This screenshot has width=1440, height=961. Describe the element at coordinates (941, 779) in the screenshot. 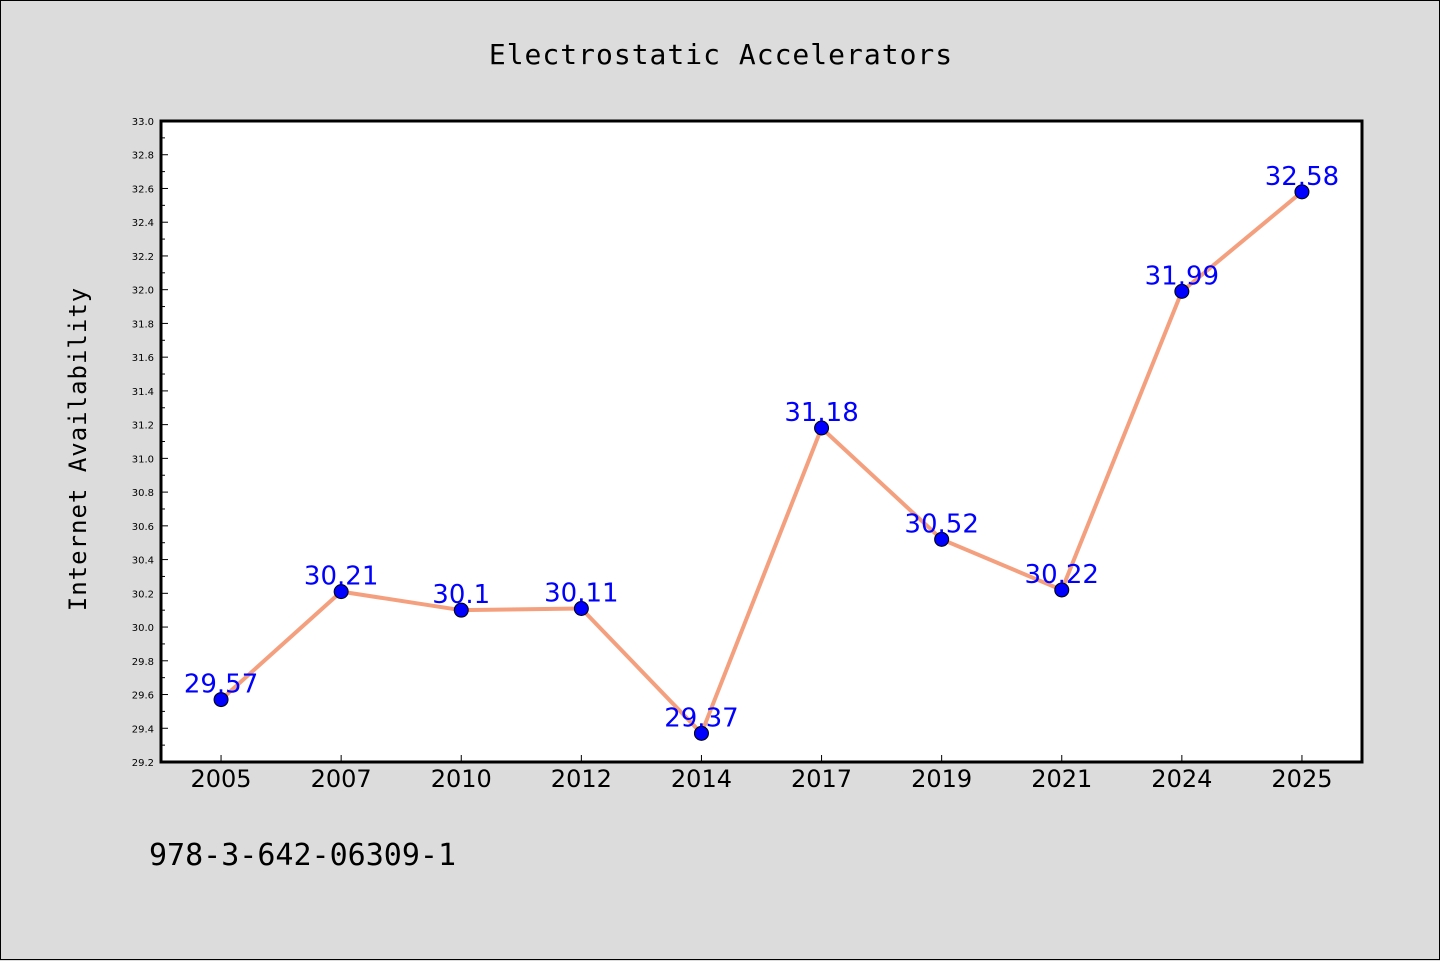

I see `x-tick-label: 2019` at that location.